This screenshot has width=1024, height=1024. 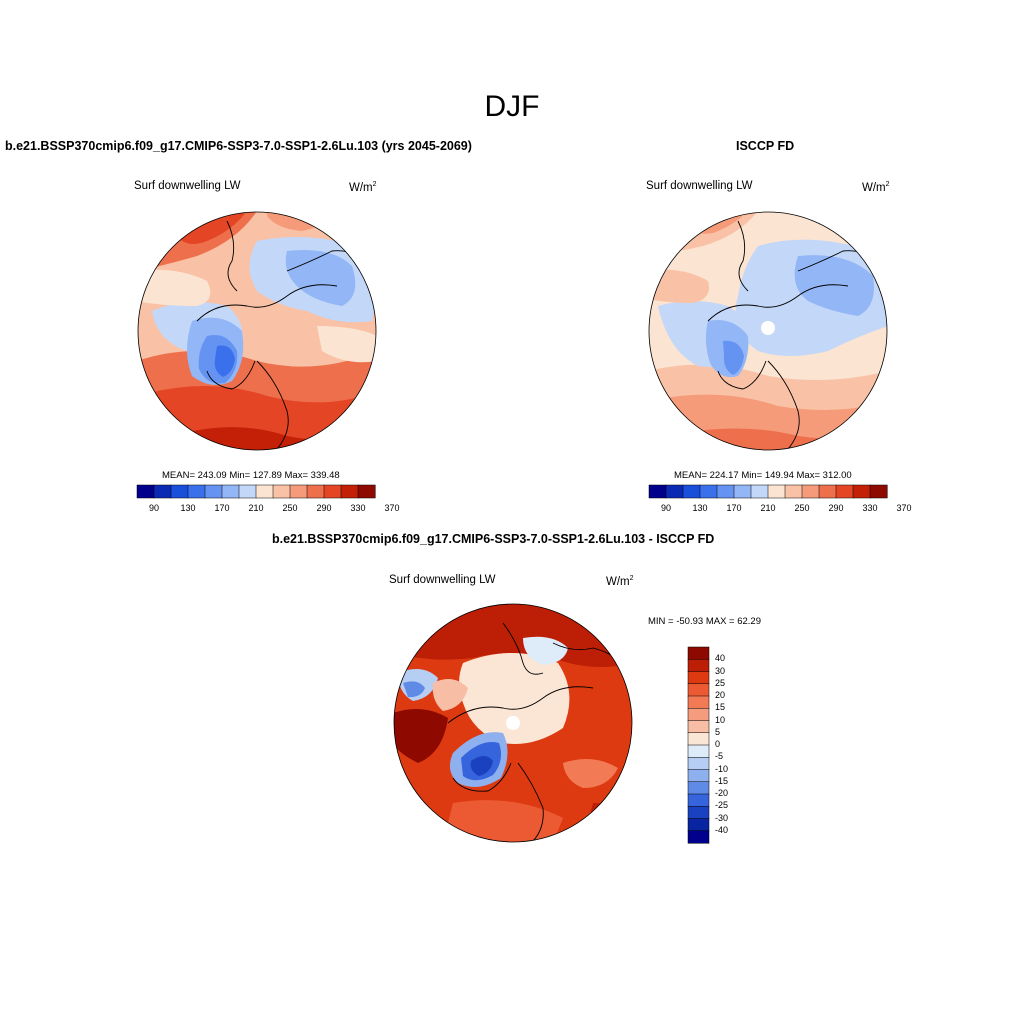 I want to click on diff-variable-label: Surf downwelling LW, so click(x=442, y=580).